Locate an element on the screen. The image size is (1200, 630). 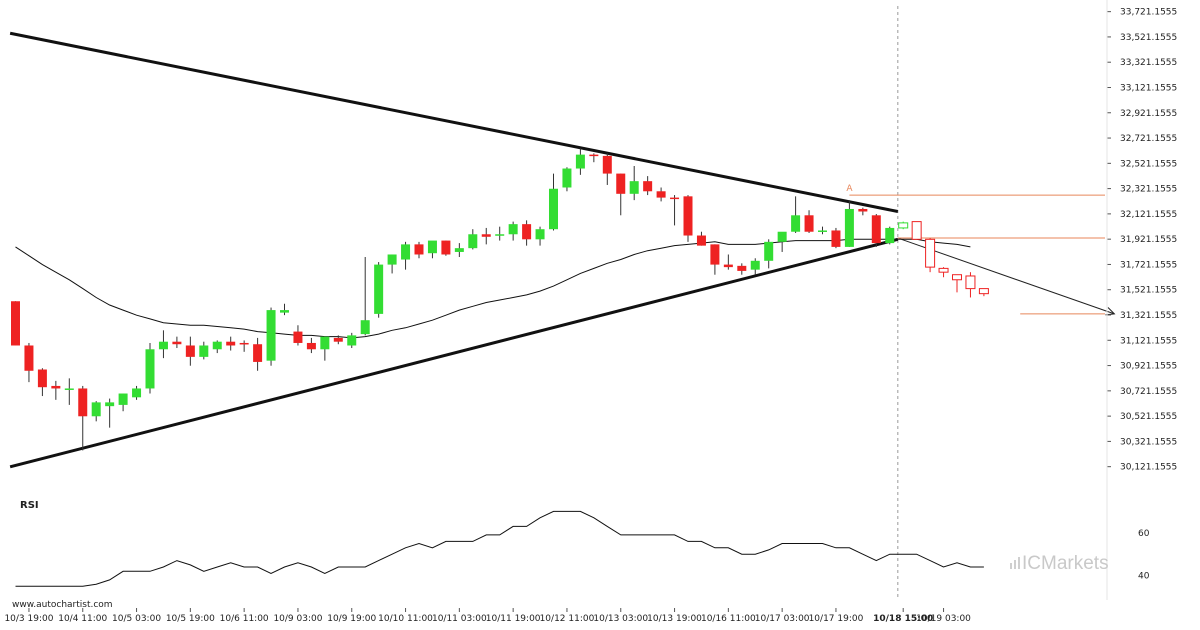
moving-average-line is located at coordinates (493, 288).